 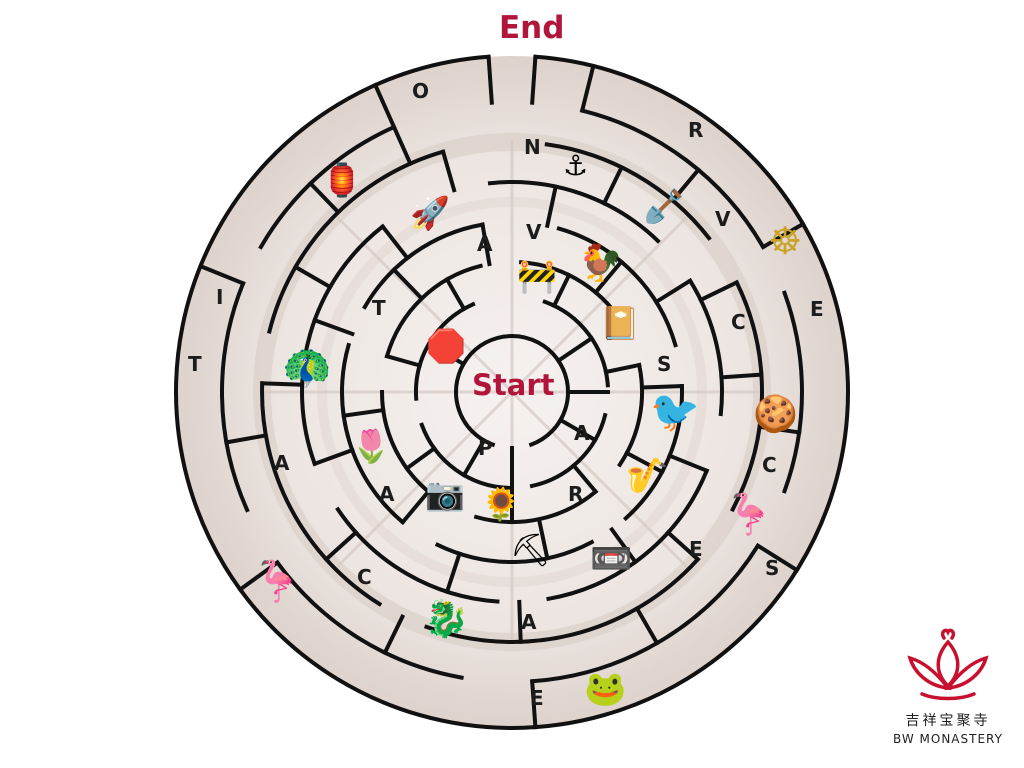 I want to click on pickaxe-icon: ⛏, so click(x=530, y=550).